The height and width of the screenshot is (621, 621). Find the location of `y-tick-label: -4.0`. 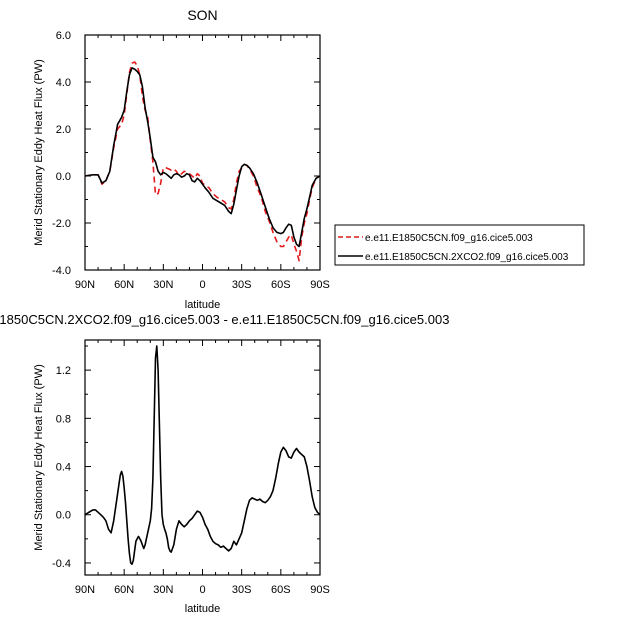

y-tick-label: -4.0 is located at coordinates (61, 271).